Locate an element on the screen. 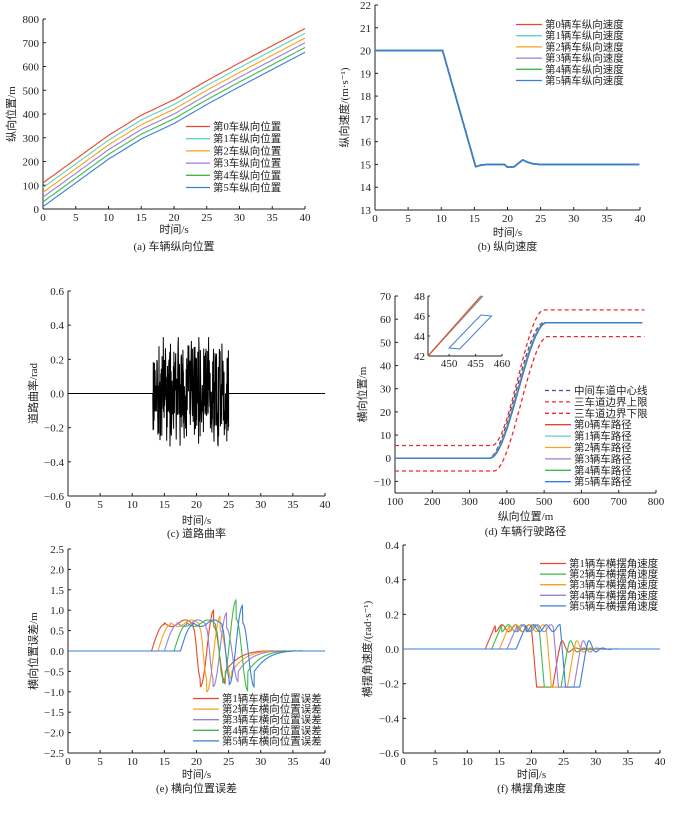 The image size is (696, 824). legend-label: 第0辆车纵向速度 is located at coordinates (584, 24).